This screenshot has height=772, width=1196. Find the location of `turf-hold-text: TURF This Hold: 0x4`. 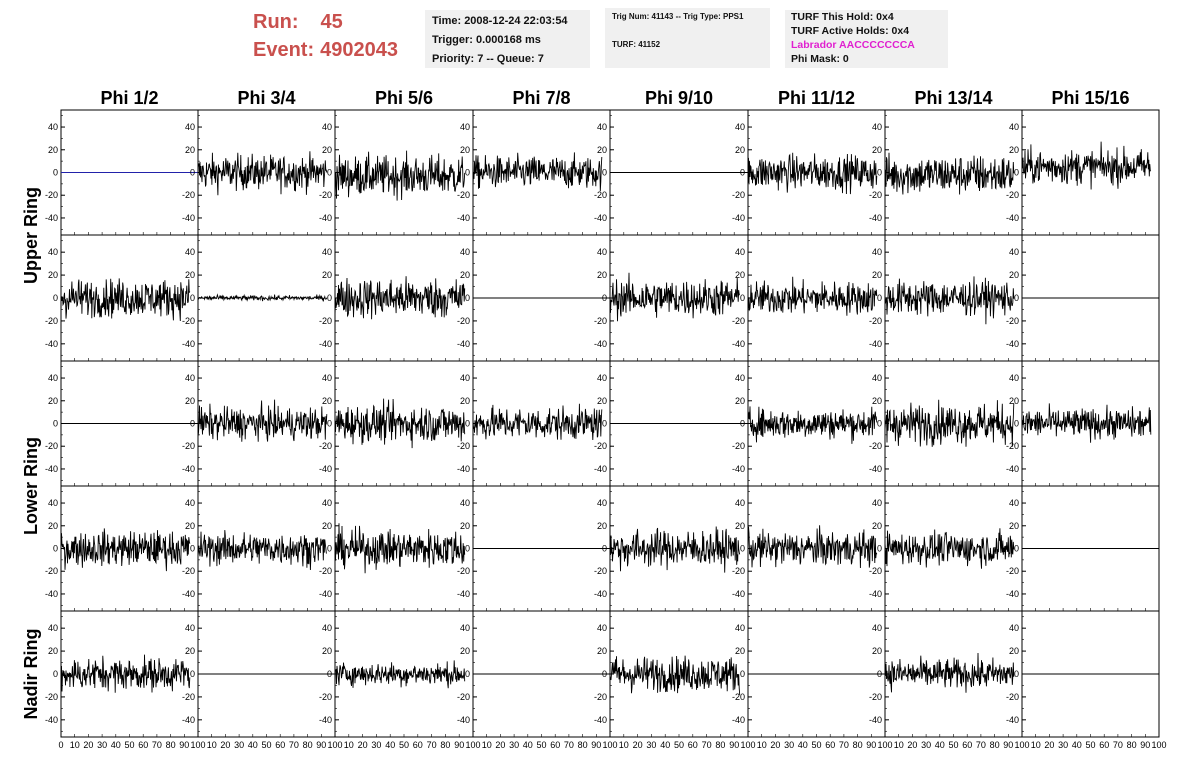

turf-hold-text: TURF This Hold: 0x4 is located at coordinates (842, 17).